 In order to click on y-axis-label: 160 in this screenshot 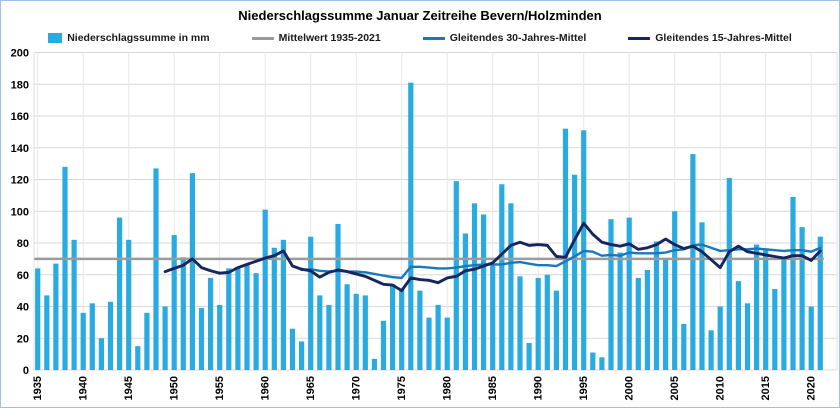, I will do `click(20, 117)`.